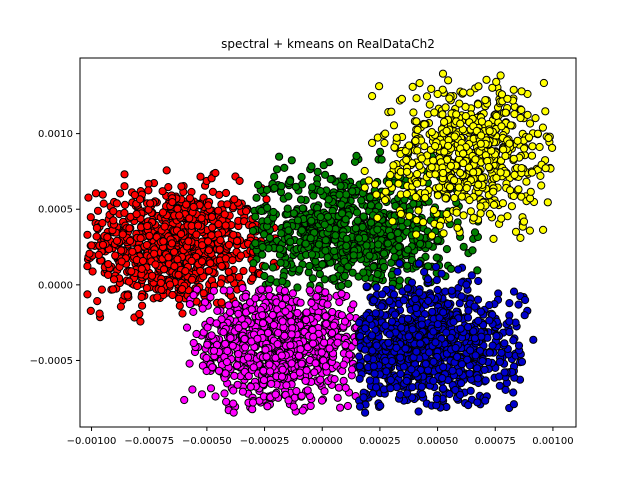 The height and width of the screenshot is (480, 640). What do you see at coordinates (92, 441) in the screenshot?
I see `x-tick-label: −0.00100` at bounding box center [92, 441].